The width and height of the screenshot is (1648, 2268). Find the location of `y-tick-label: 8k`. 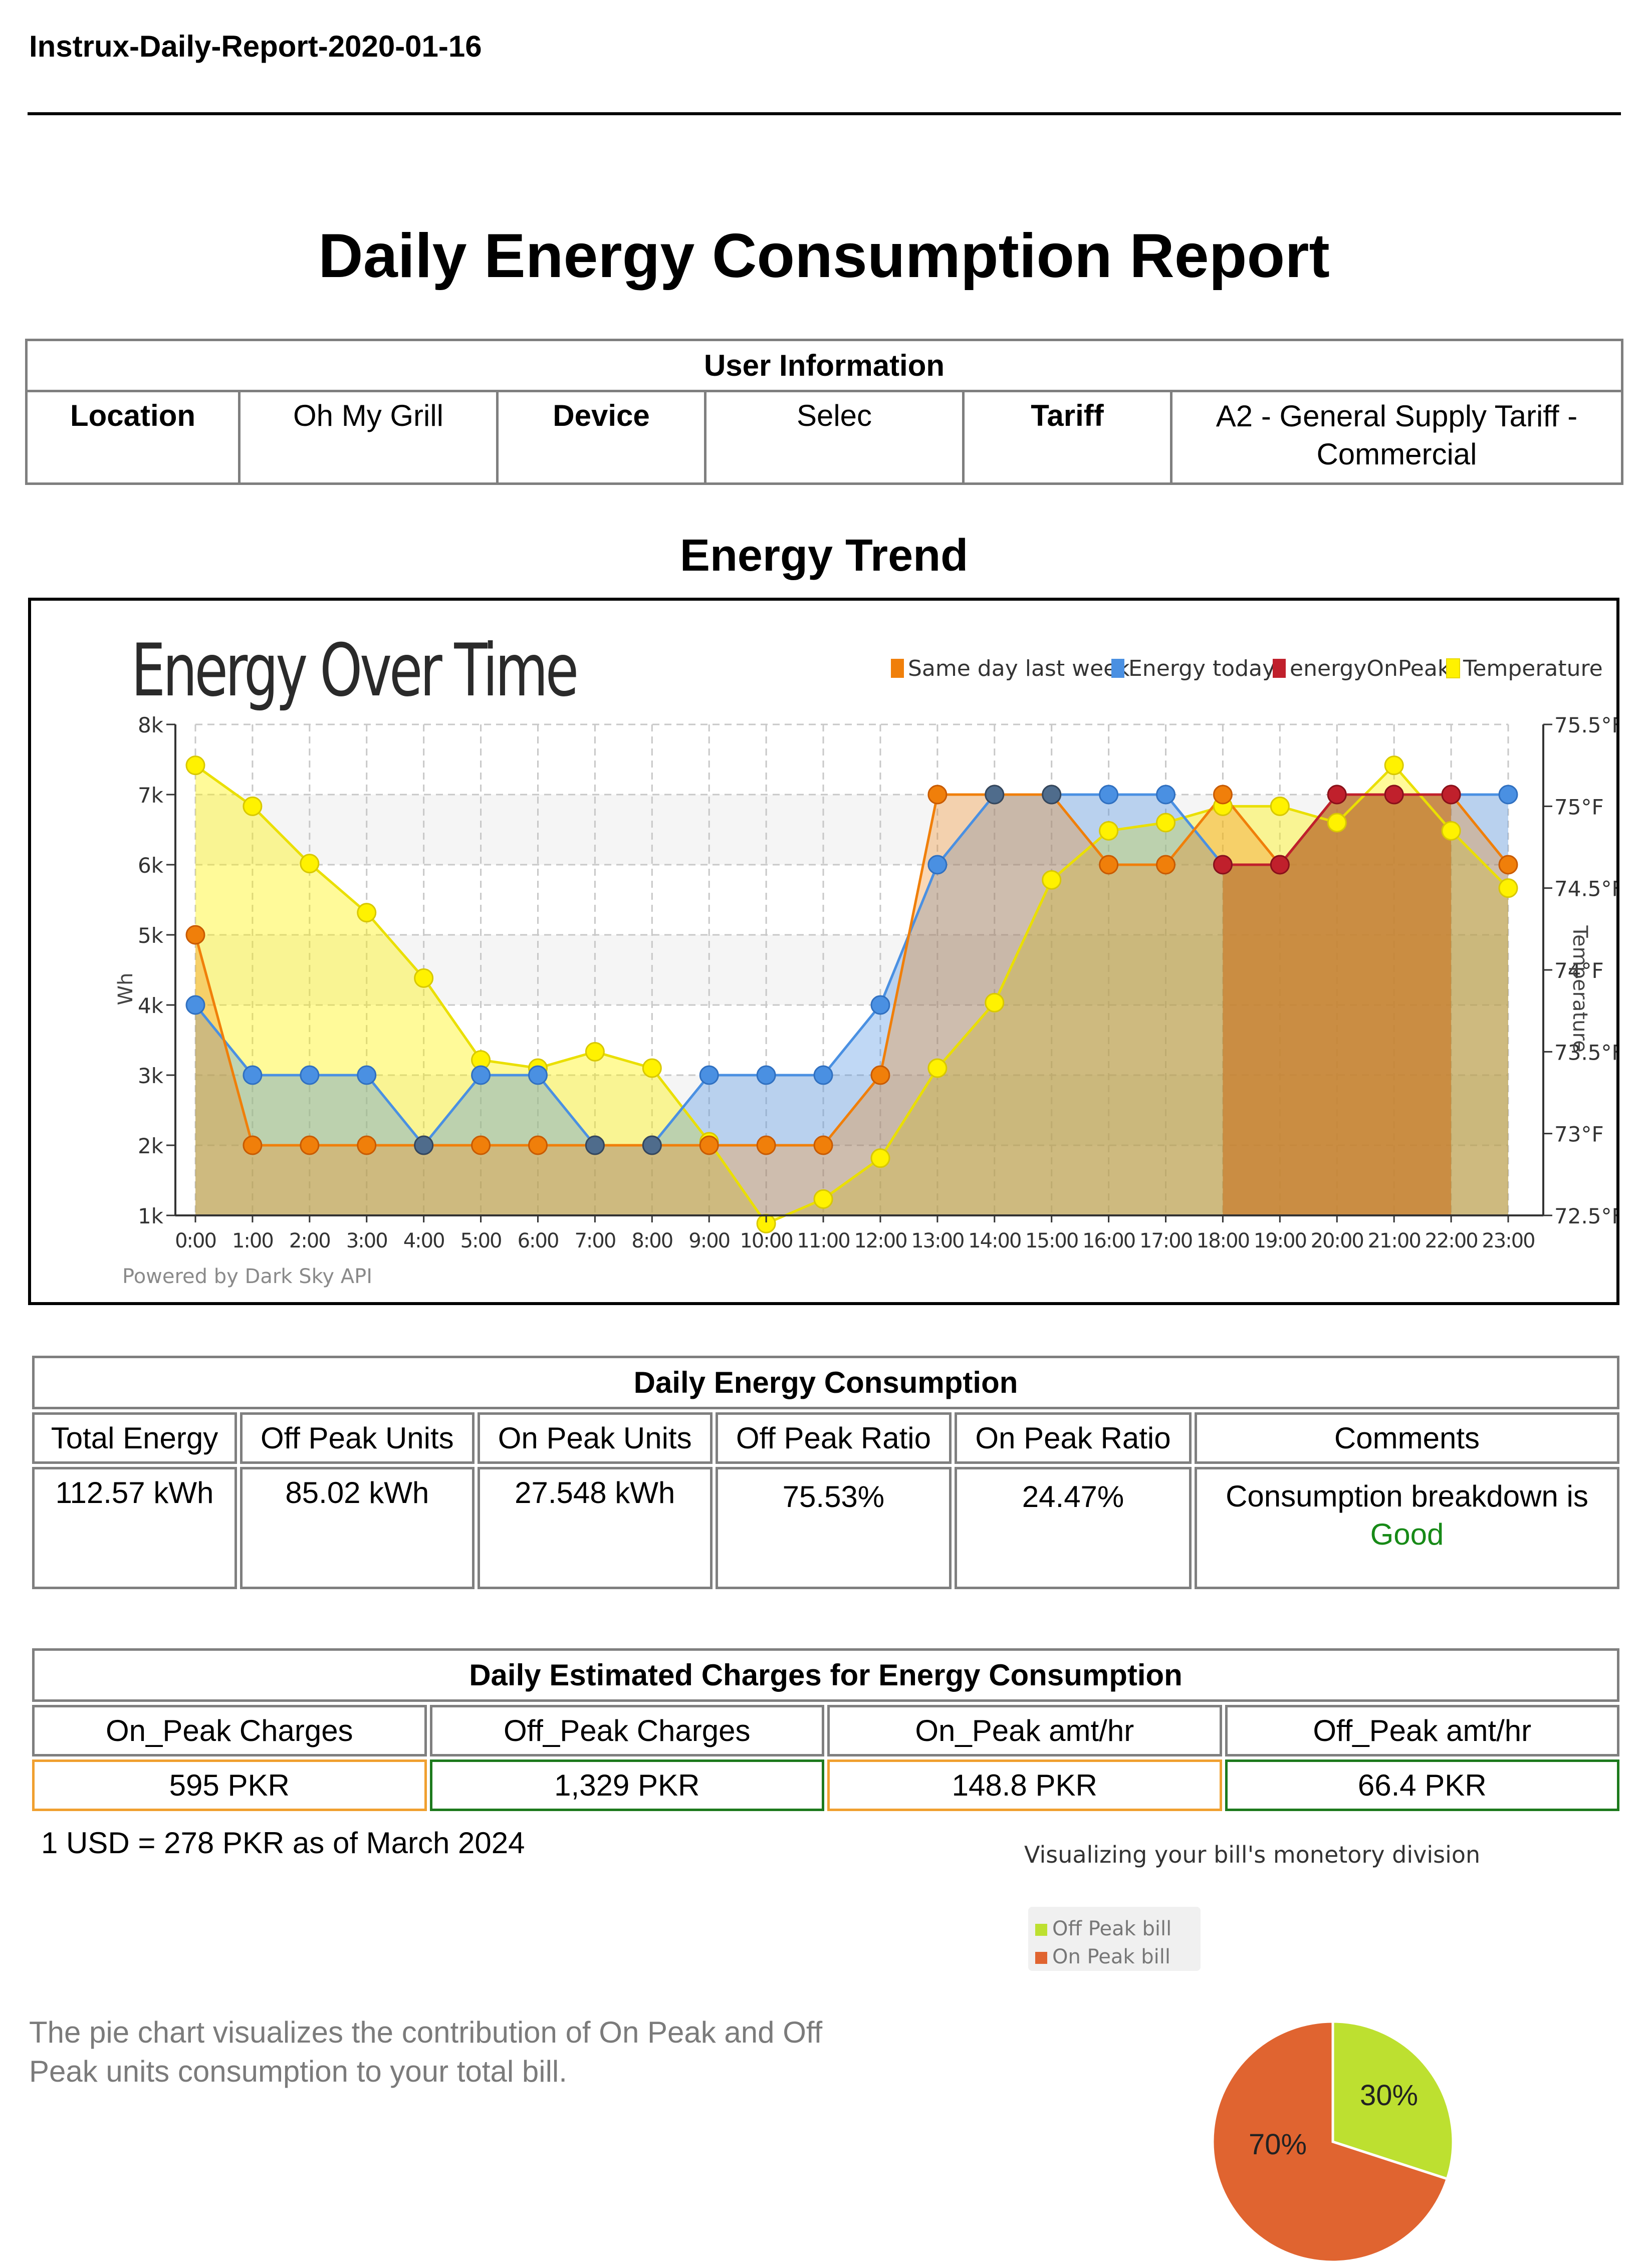

y-tick-label: 8k is located at coordinates (151, 725).